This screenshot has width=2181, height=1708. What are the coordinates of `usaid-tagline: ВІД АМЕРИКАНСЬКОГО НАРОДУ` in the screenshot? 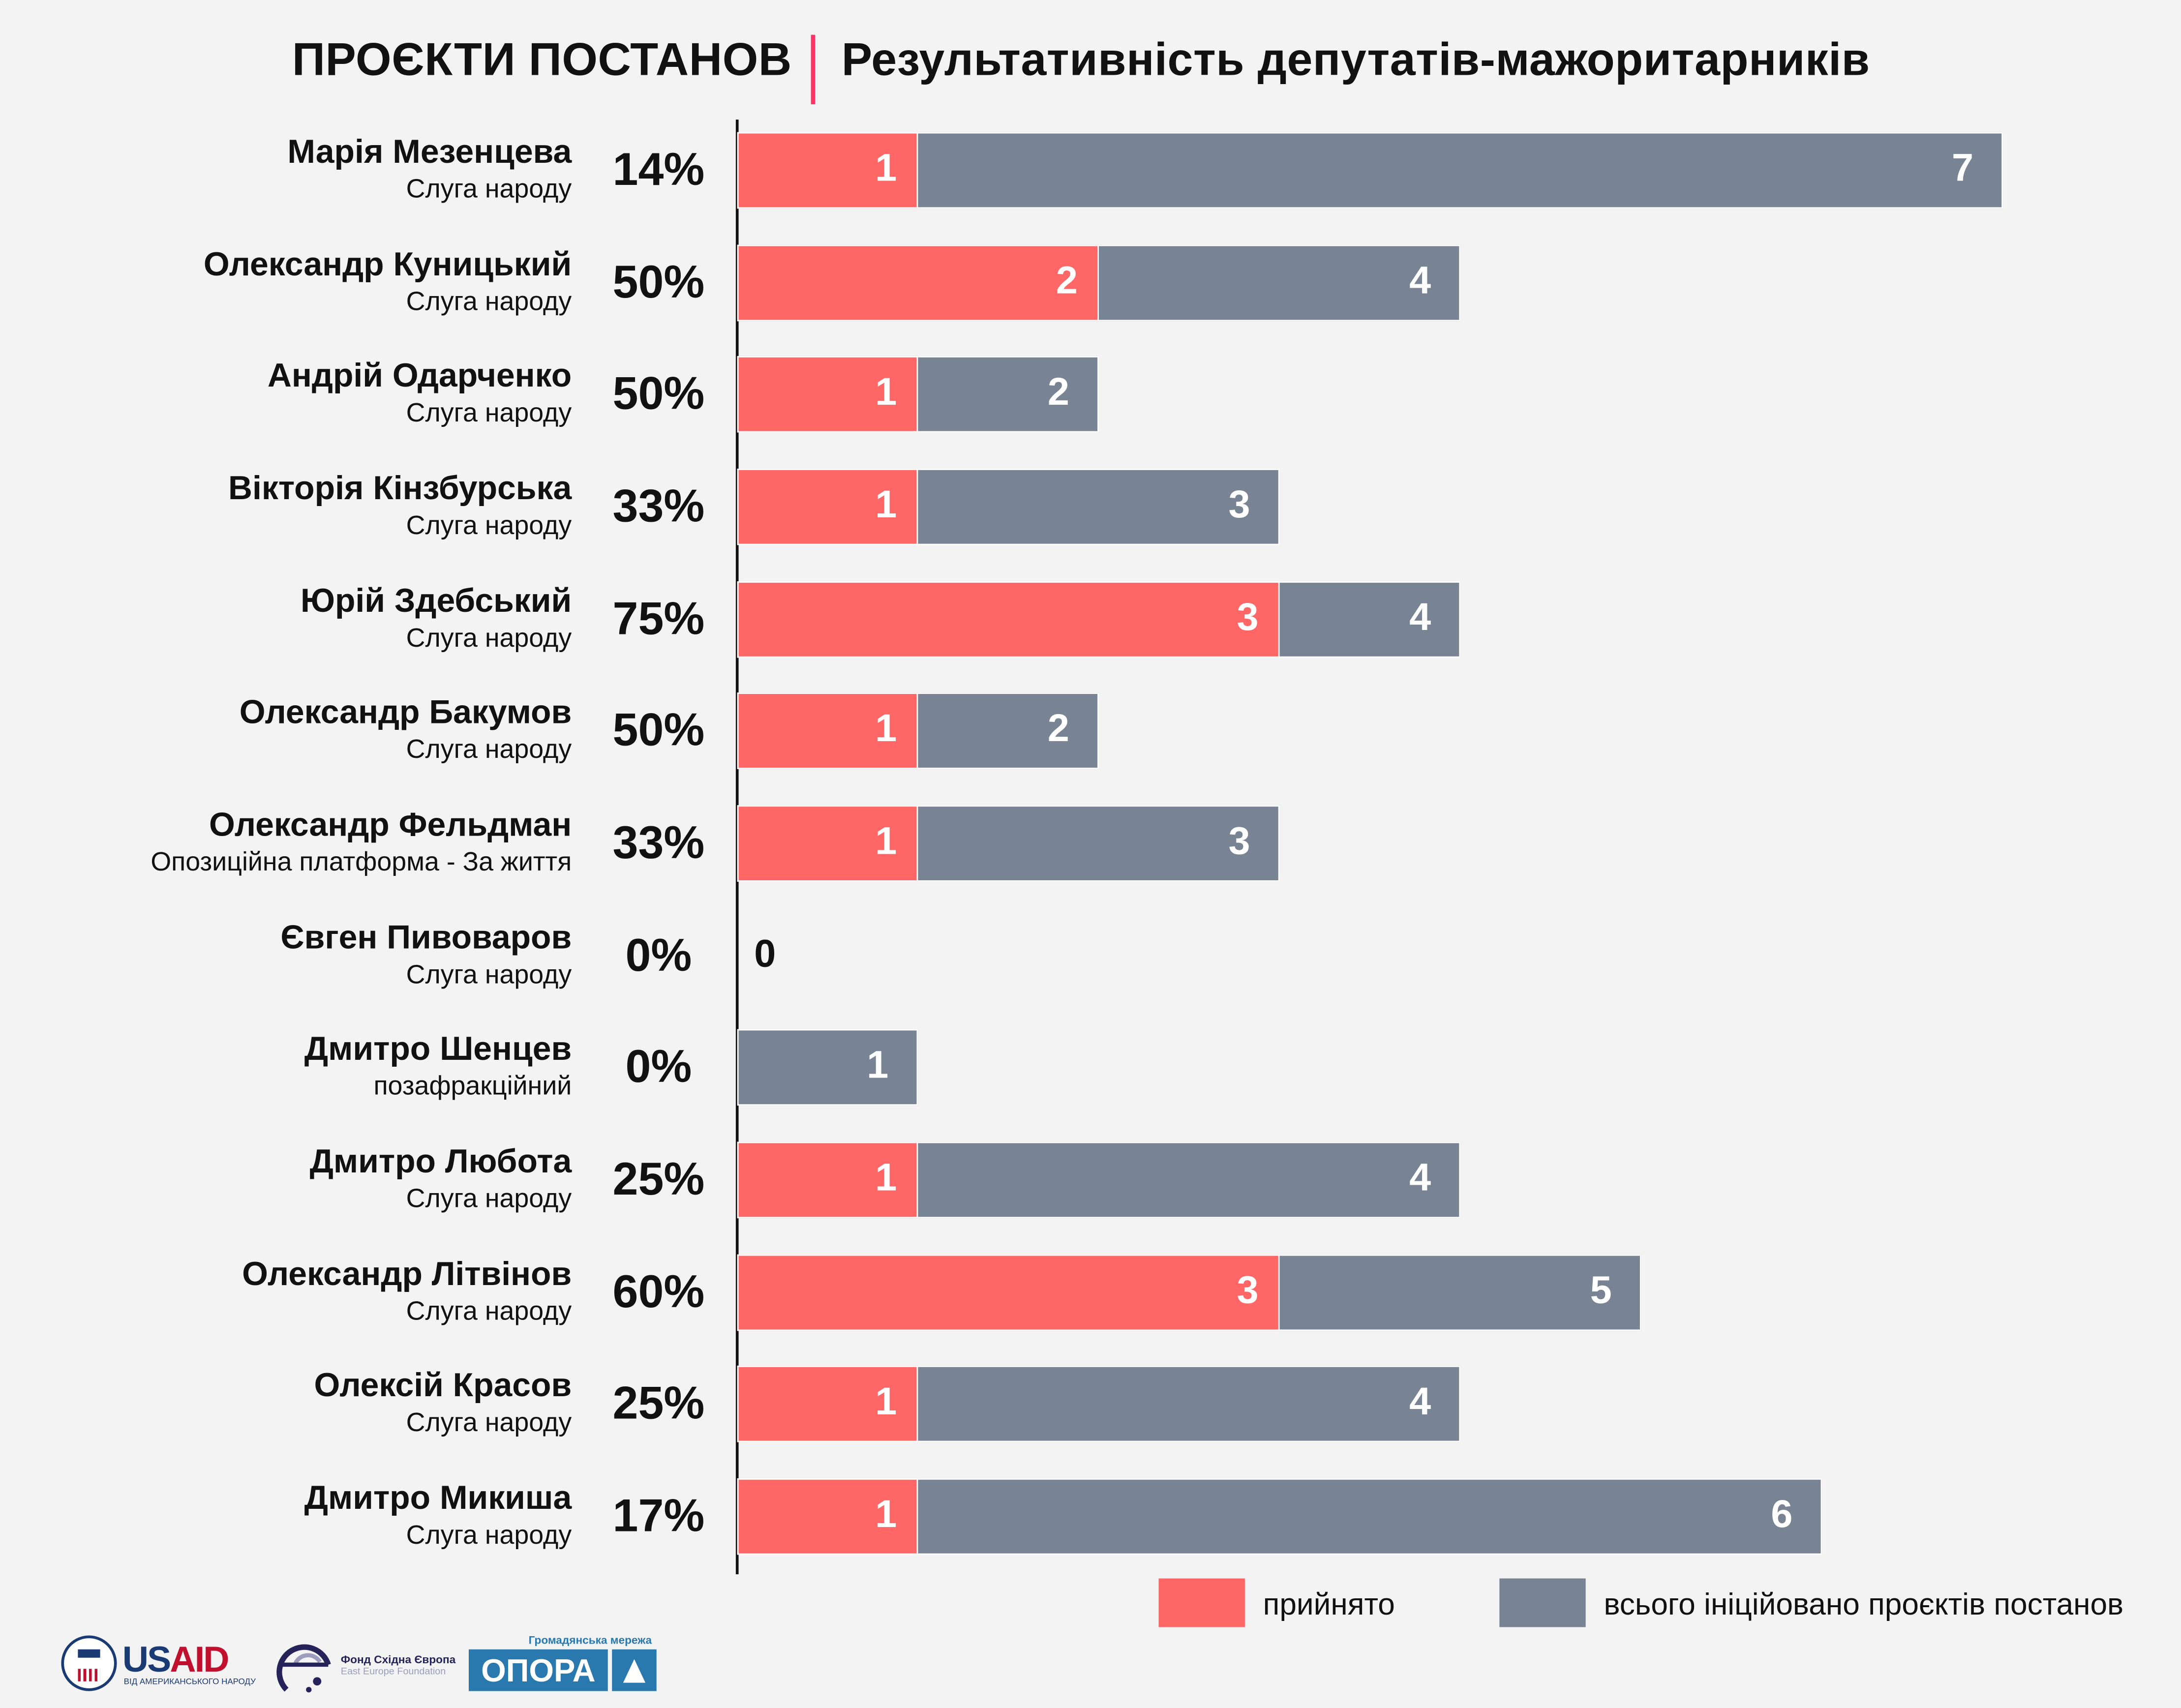 It's located at (189, 1682).